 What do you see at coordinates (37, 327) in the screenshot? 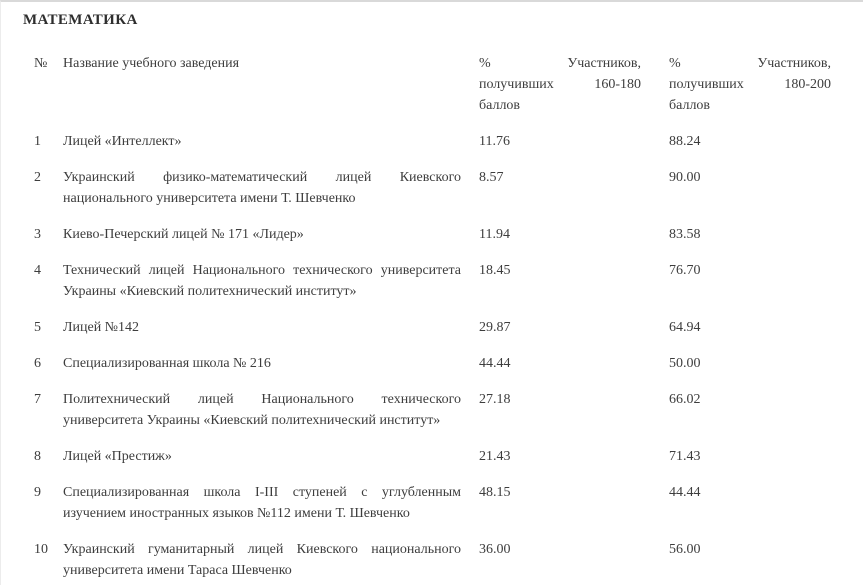
I see `row-number: 5` at bounding box center [37, 327].